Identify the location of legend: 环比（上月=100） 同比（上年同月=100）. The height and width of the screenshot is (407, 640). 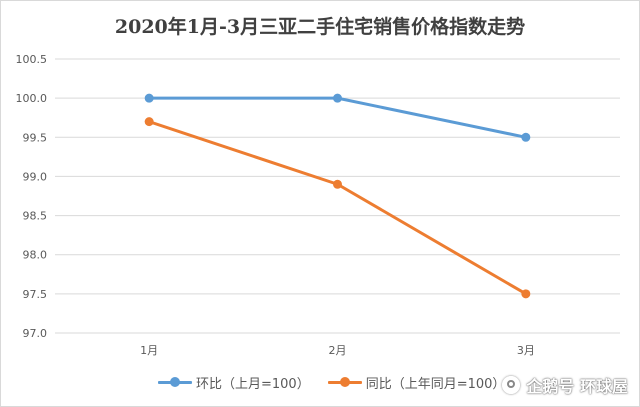
(340, 382).